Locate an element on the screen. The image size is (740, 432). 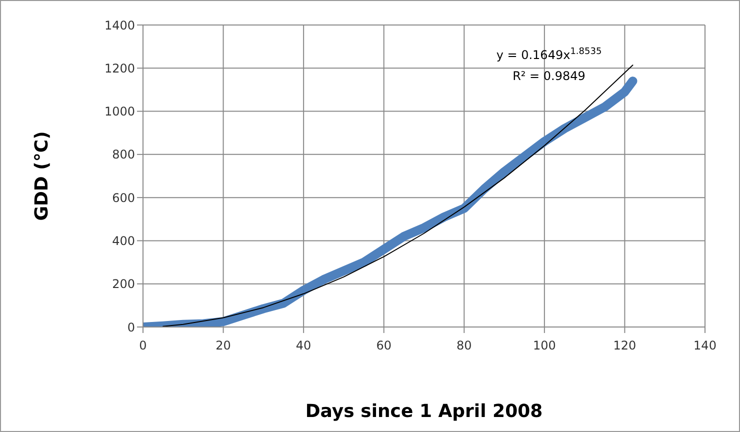
x-tick-label: 80 is located at coordinates (464, 345).